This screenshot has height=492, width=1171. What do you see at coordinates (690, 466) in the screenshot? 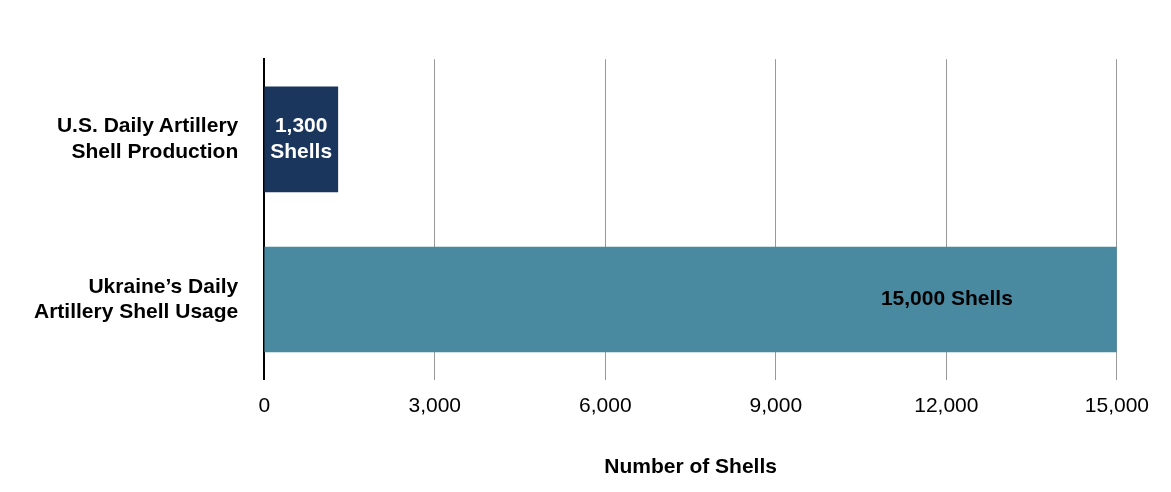
I see `x-axis-title: Number of Shells` at bounding box center [690, 466].